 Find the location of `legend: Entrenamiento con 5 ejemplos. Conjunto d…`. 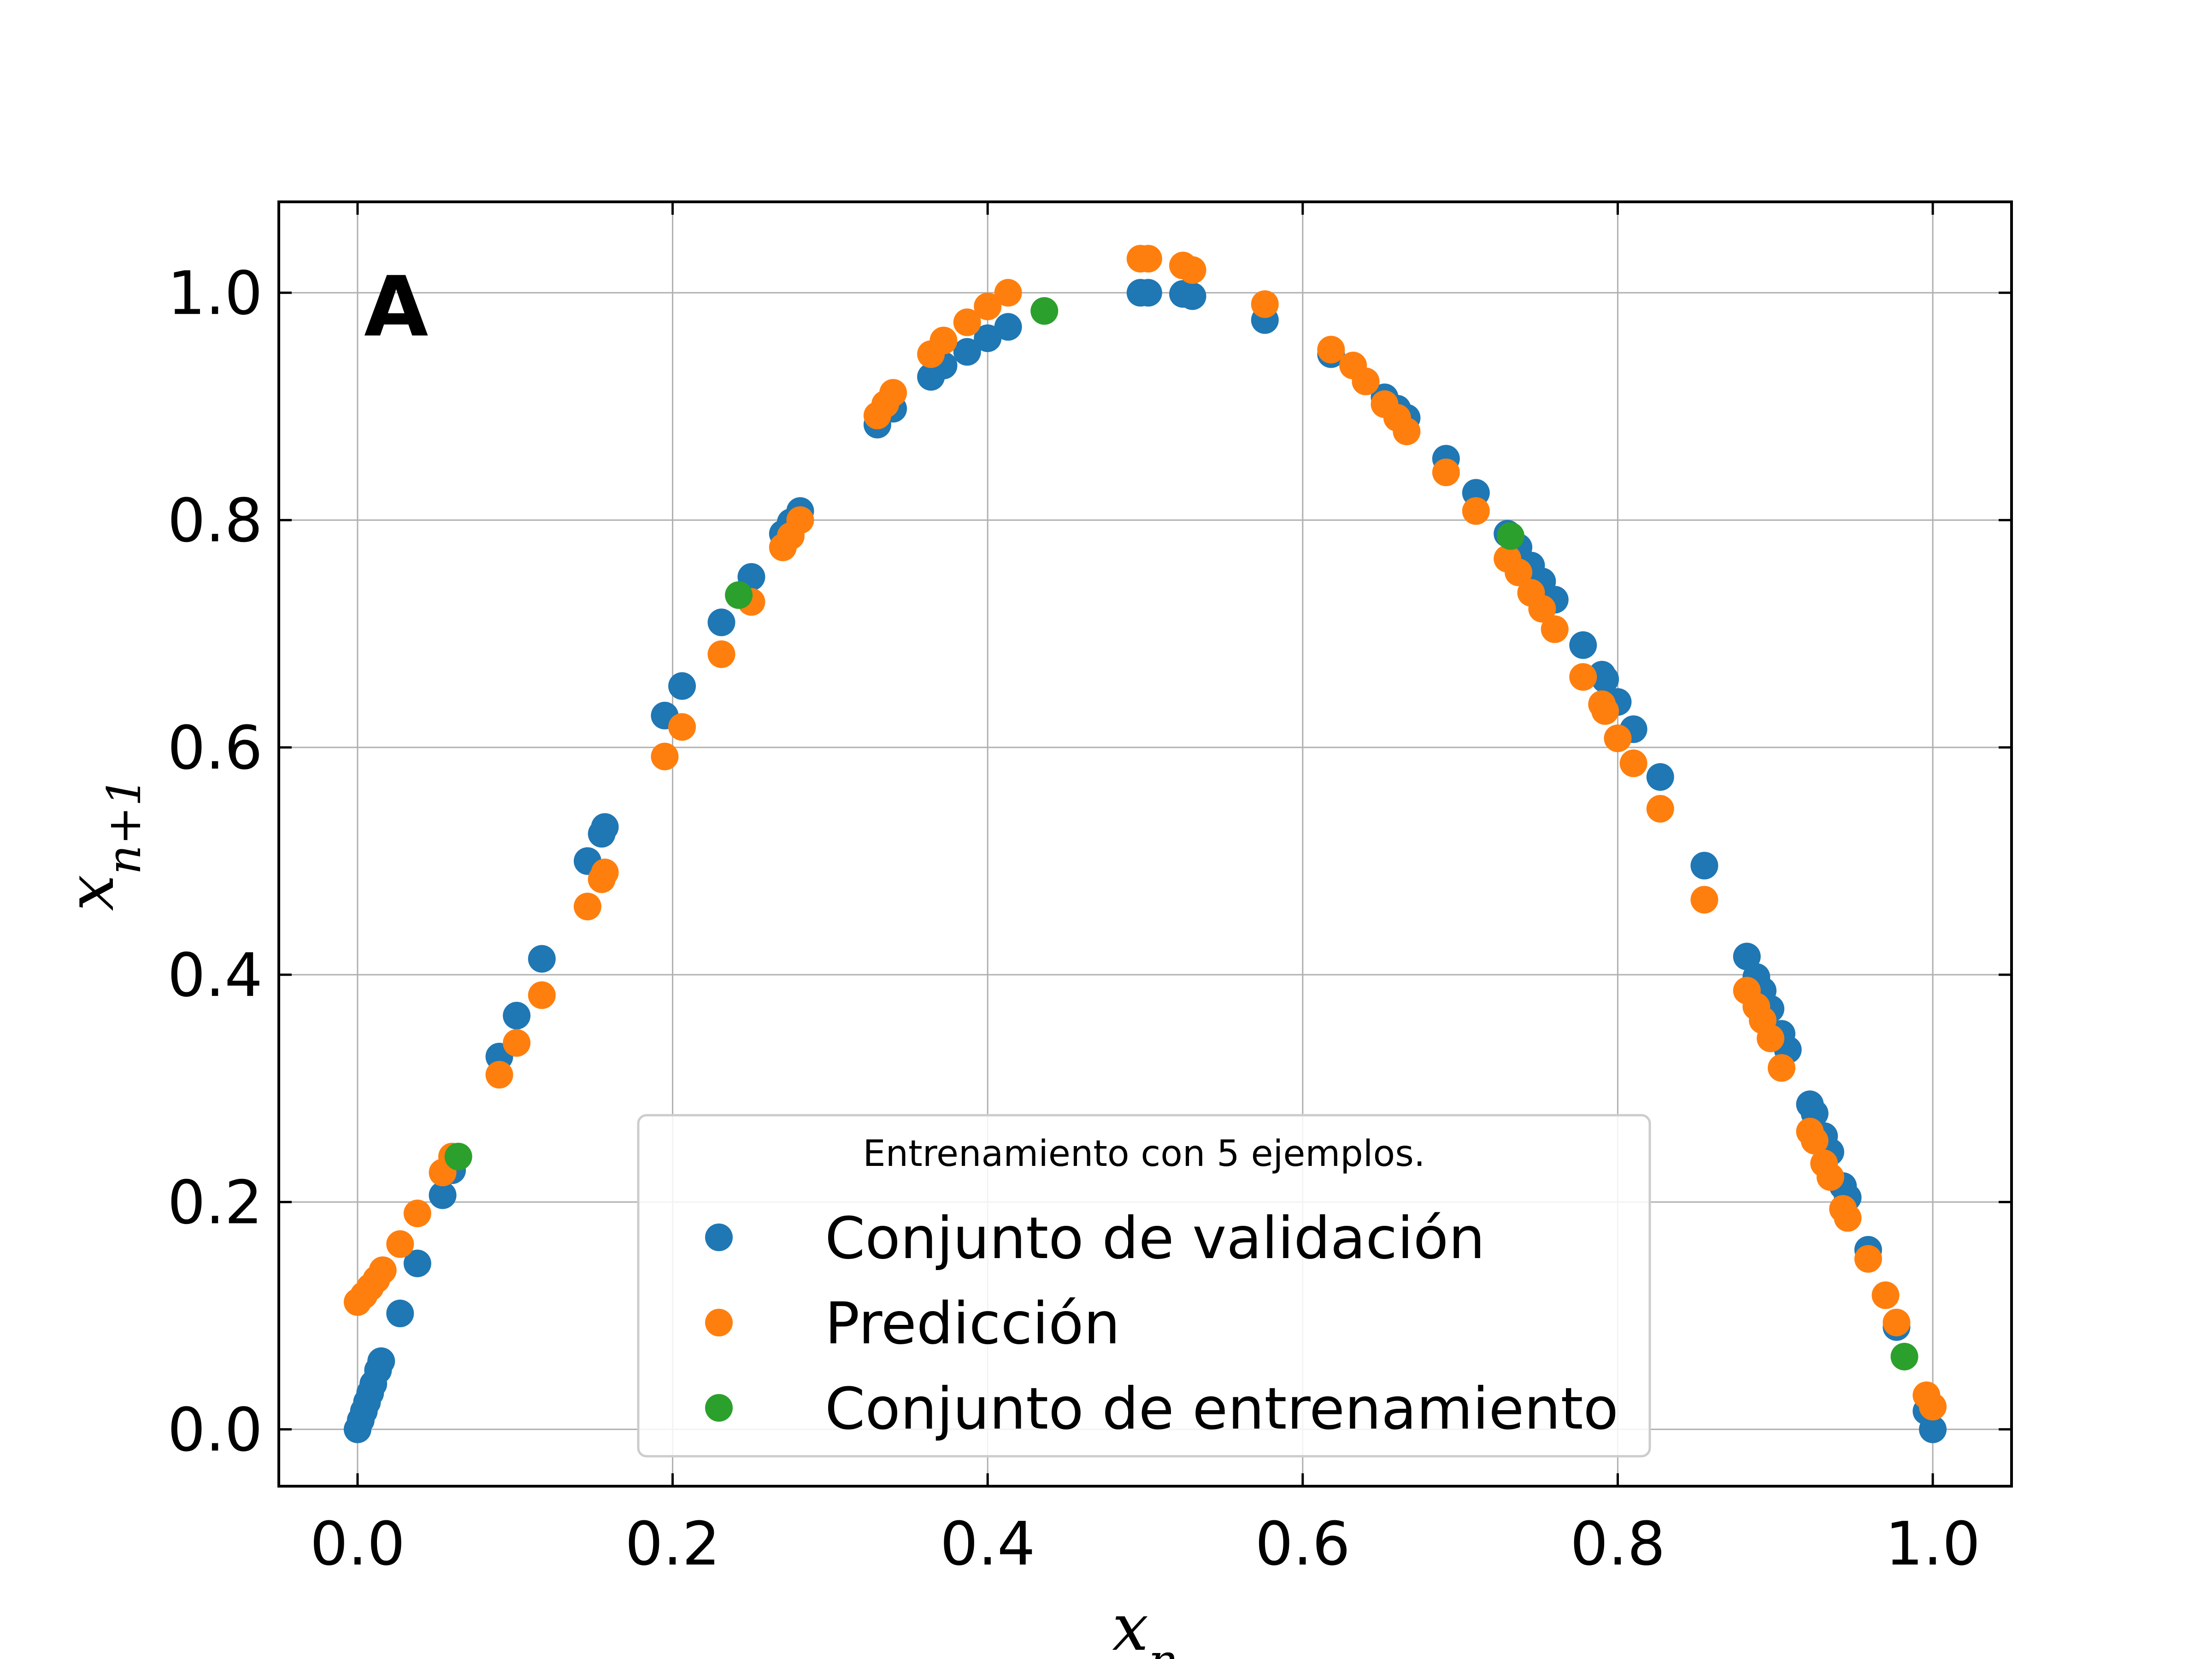

legend: Entrenamiento con 5 ejemplos. Conjunto d… is located at coordinates (1144, 1286).